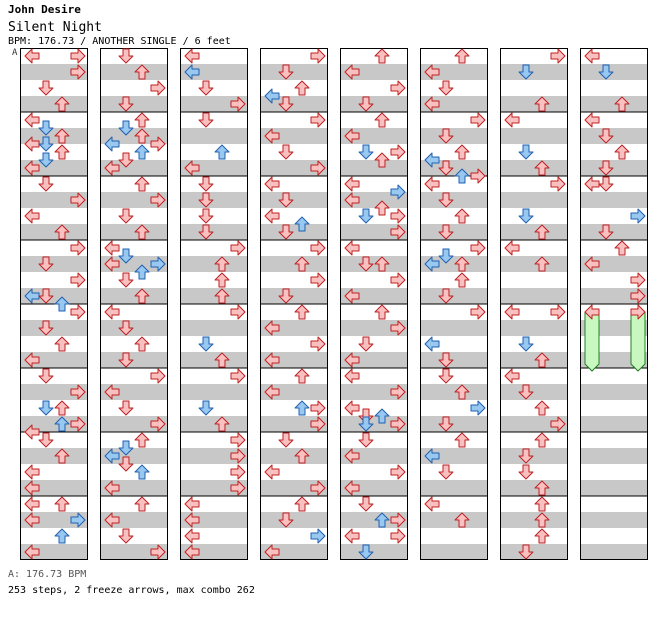 Image resolution: width=672 pixels, height=620 pixels. I want to click on song-title: Silent Night, so click(55, 27).